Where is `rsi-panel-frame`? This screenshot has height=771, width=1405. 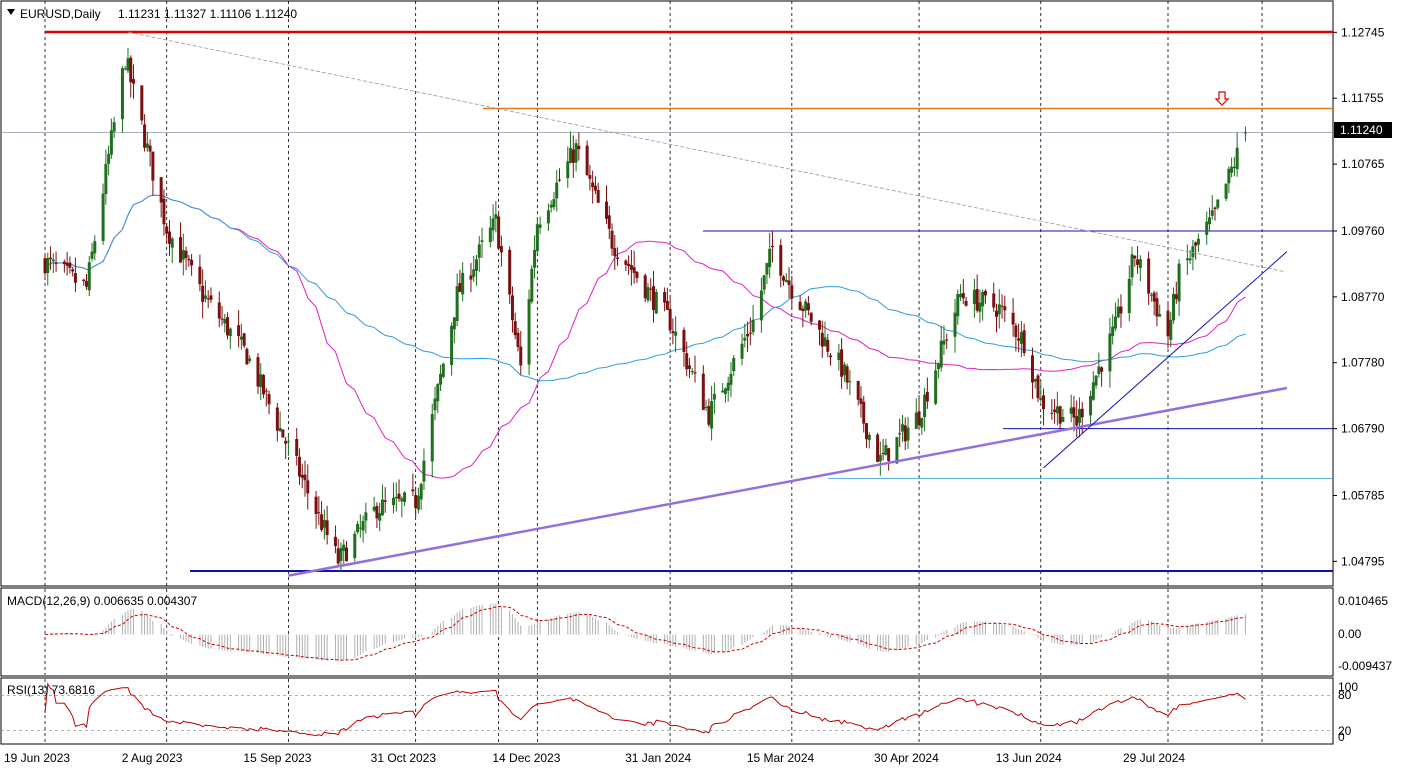
rsi-panel-frame is located at coordinates (667, 711).